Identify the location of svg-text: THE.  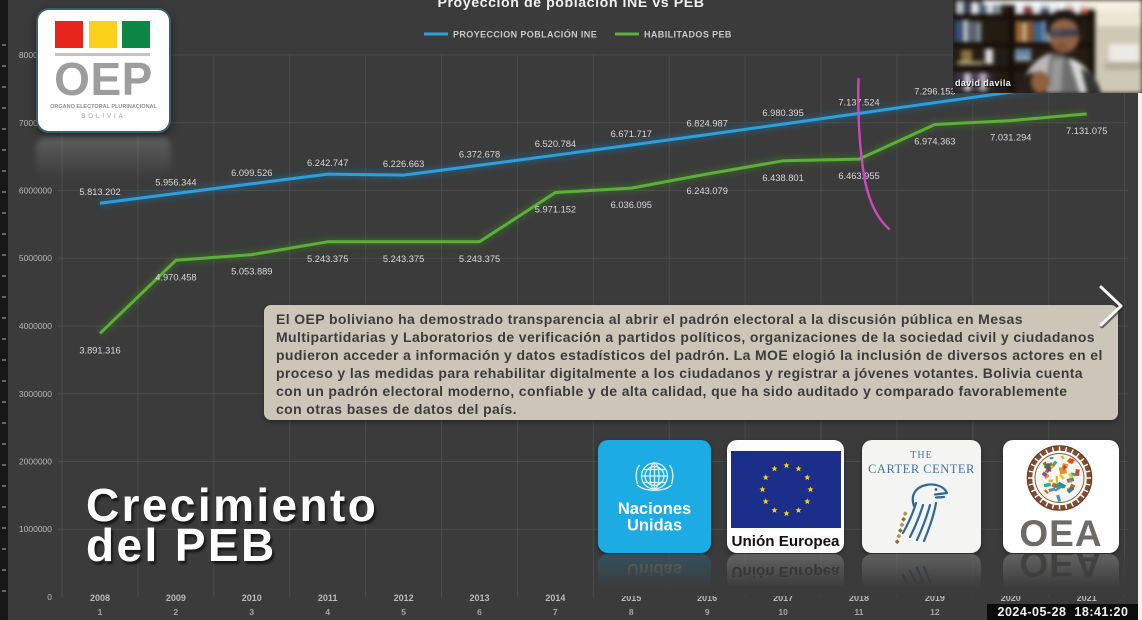
(921, 455).